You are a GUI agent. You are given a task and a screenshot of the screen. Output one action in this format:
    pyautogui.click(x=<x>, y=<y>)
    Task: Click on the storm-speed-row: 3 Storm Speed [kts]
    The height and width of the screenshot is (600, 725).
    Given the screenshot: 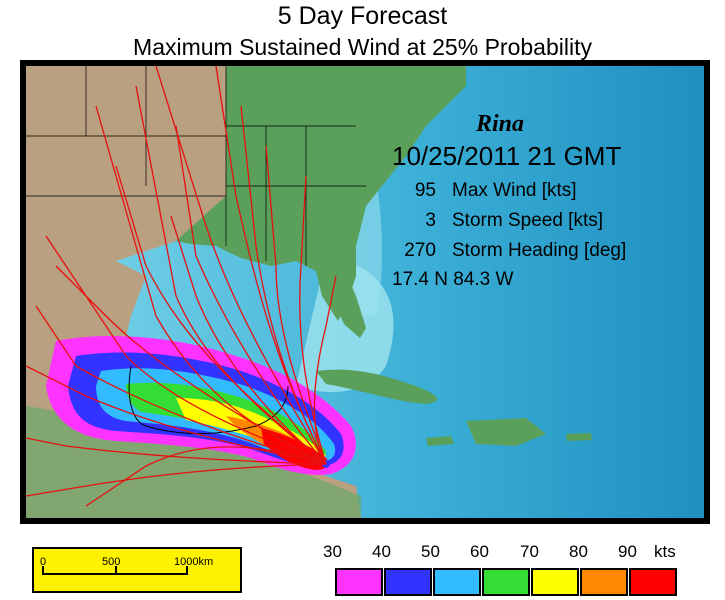 What is the action you would take?
    pyautogui.click(x=493, y=221)
    